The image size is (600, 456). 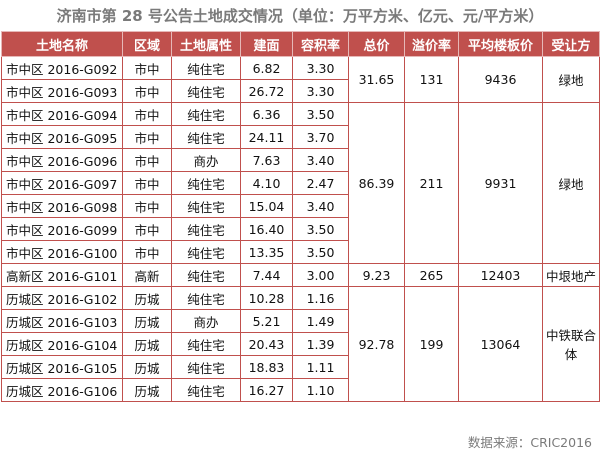 I want to click on table-row: 历城区 2016-G105 历城 纯住宅 18.83 1.11, so click(x=300, y=367).